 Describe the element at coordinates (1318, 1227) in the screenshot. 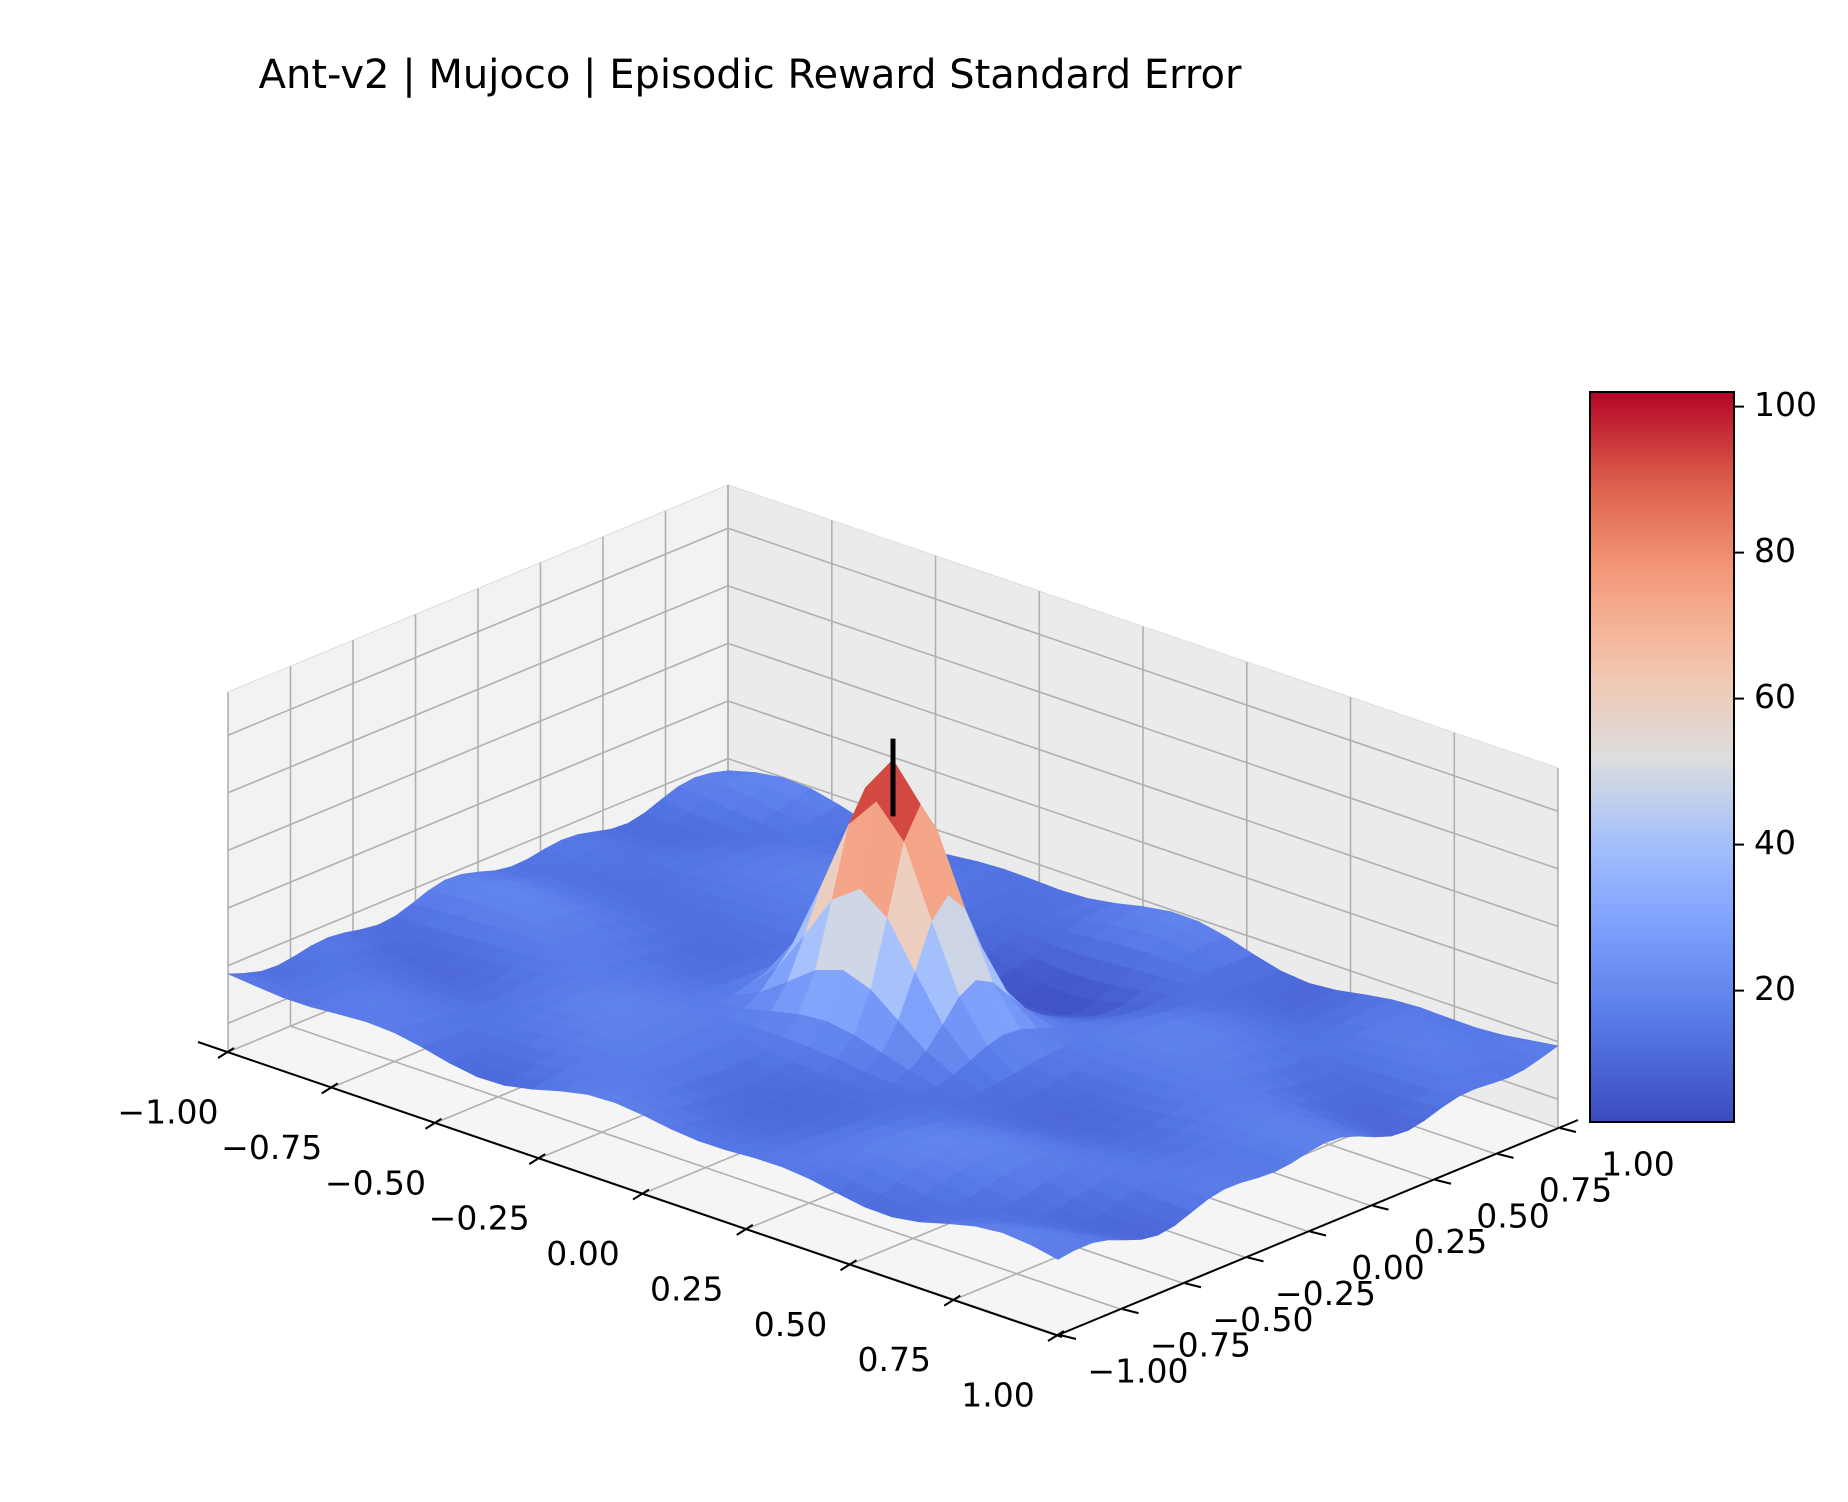

I see `y-axis-line` at that location.